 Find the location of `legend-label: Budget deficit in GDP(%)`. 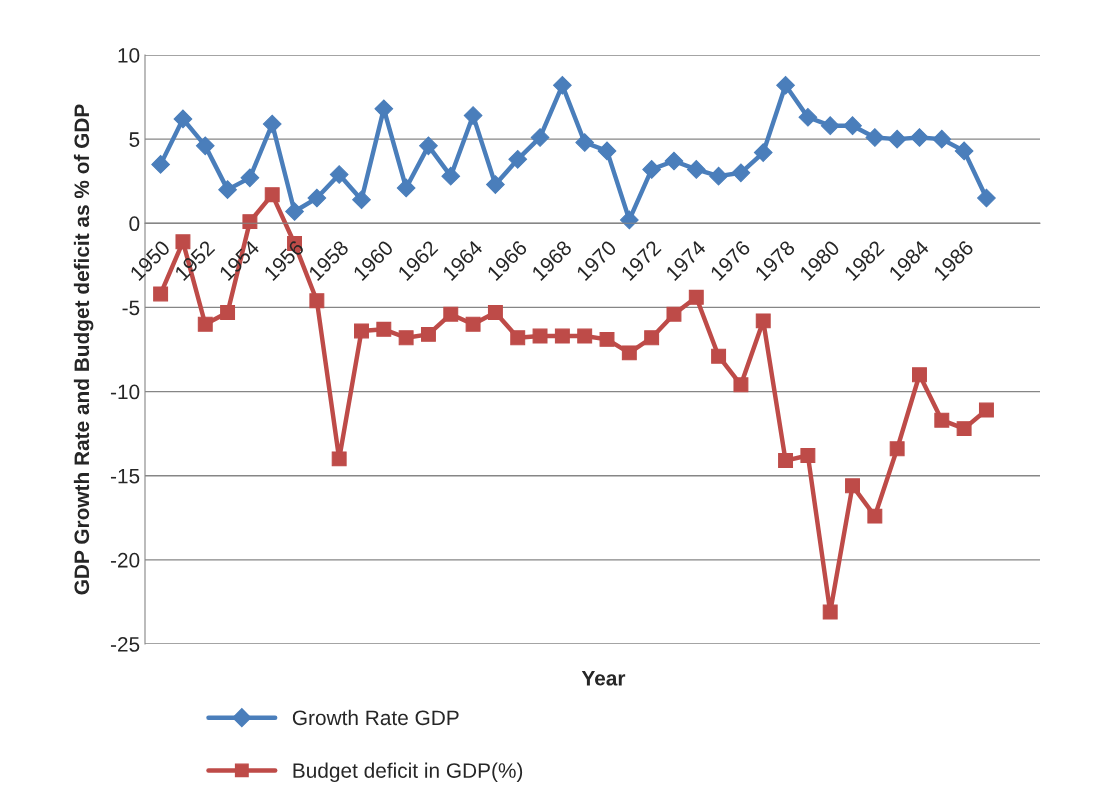

legend-label: Budget deficit in GDP(%) is located at coordinates (408, 772).